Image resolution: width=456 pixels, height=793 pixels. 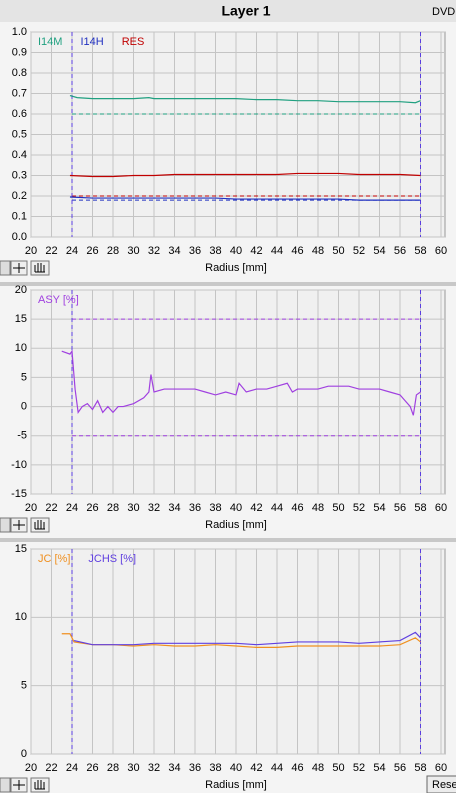 What do you see at coordinates (24, 406) in the screenshot?
I see `y-tick-label: 0` at bounding box center [24, 406].